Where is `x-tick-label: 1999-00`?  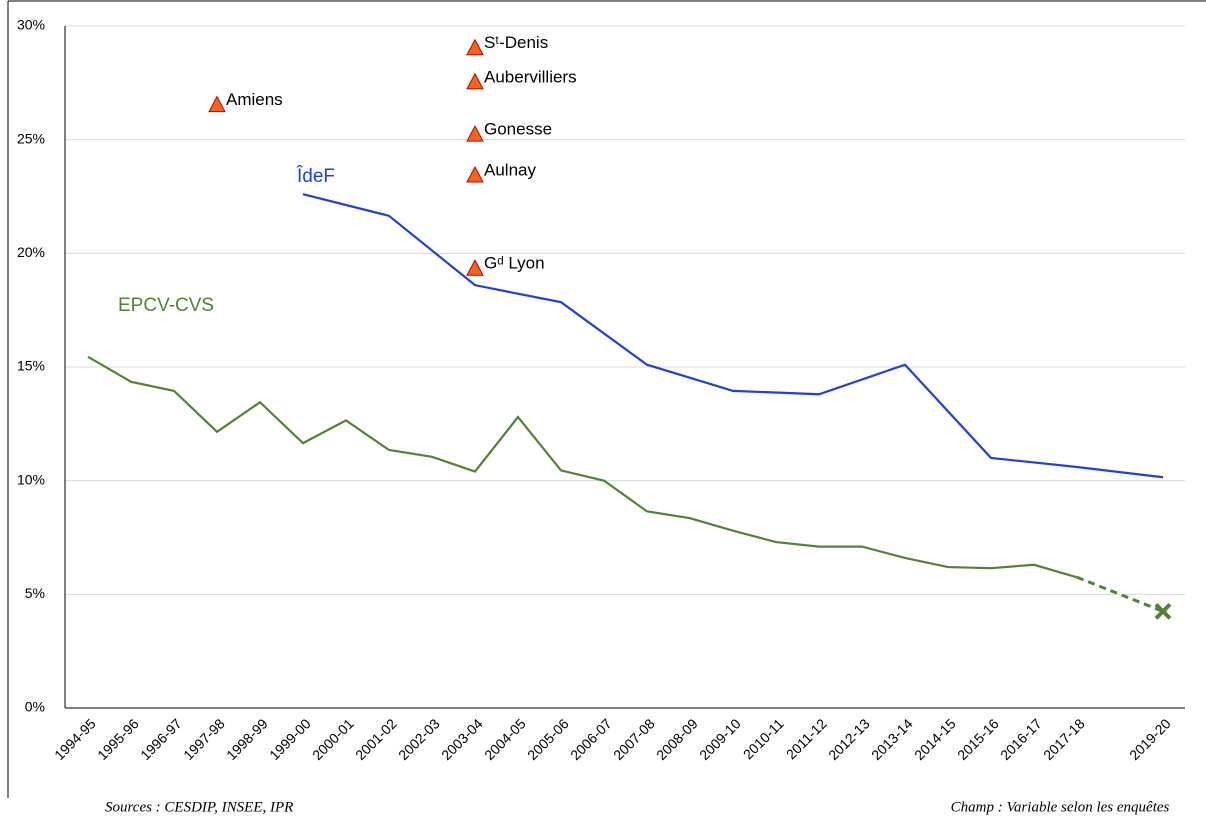
x-tick-label: 1999-00 is located at coordinates (290, 739).